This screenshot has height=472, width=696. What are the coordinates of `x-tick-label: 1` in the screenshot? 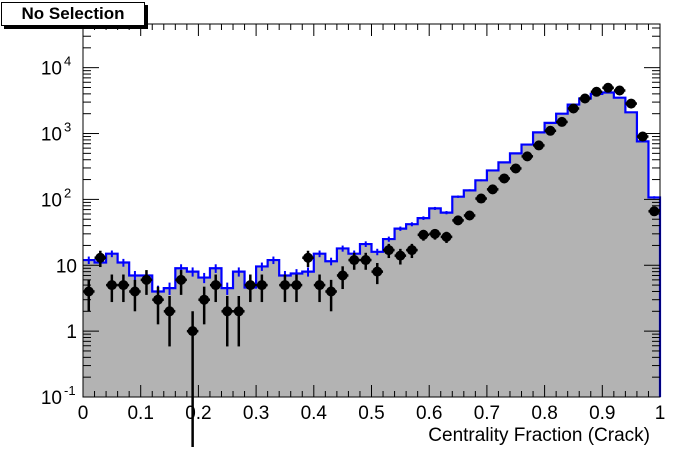 It's located at (660, 413).